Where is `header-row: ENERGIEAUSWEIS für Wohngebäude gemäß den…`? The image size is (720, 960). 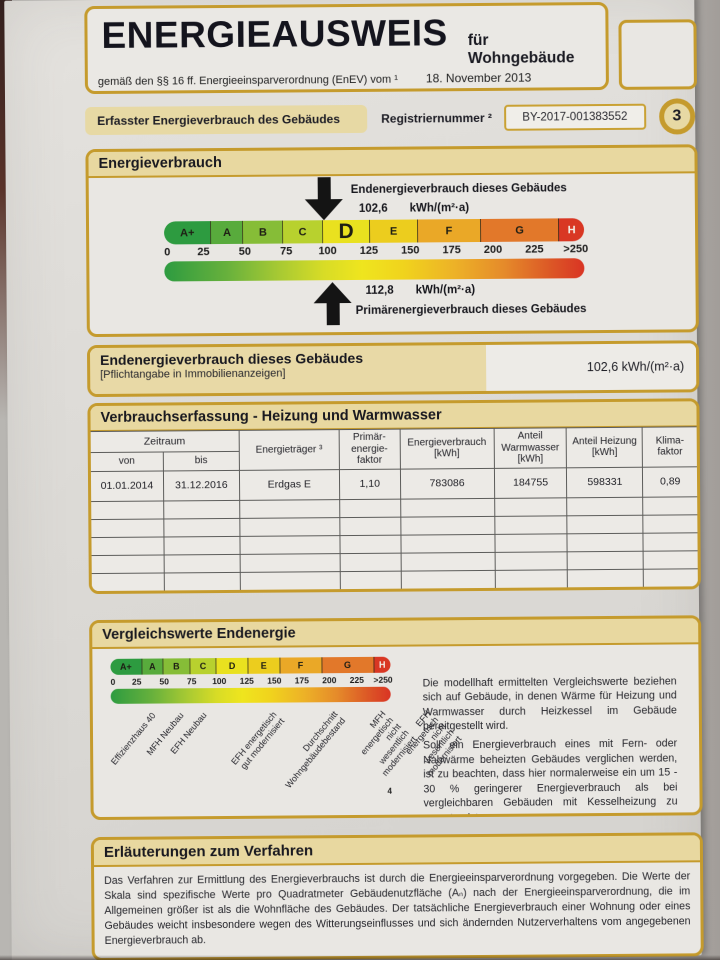
header-row: ENERGIEAUSWEIS für Wohngebäude gemäß den… is located at coordinates (390, 48).